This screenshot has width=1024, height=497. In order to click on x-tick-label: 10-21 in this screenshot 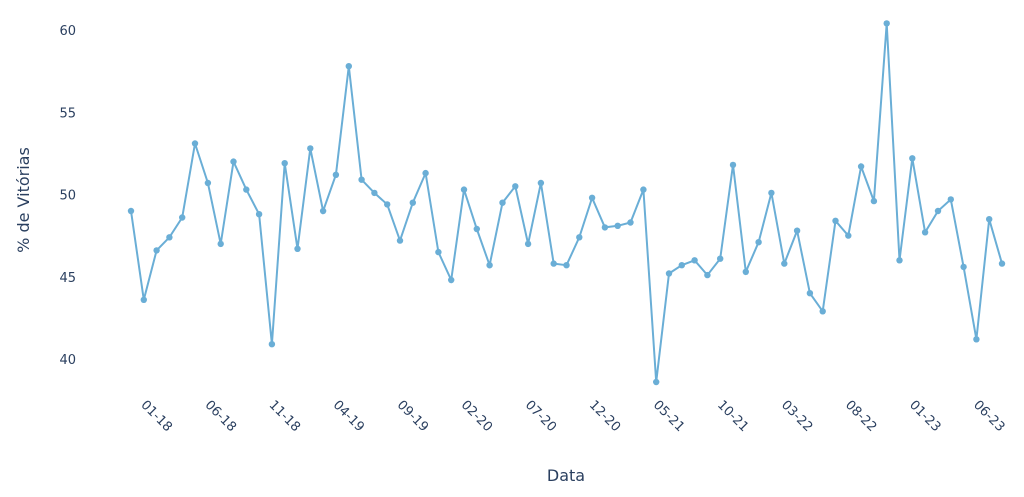, I will do `click(732, 416)`.